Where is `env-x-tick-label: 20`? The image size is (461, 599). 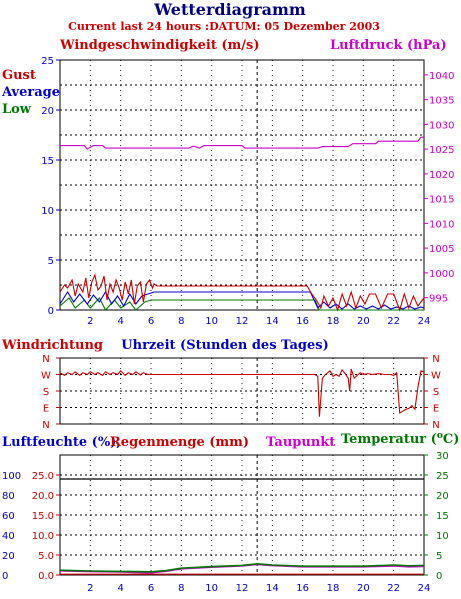 env-x-tick-label: 20 is located at coordinates (363, 588).